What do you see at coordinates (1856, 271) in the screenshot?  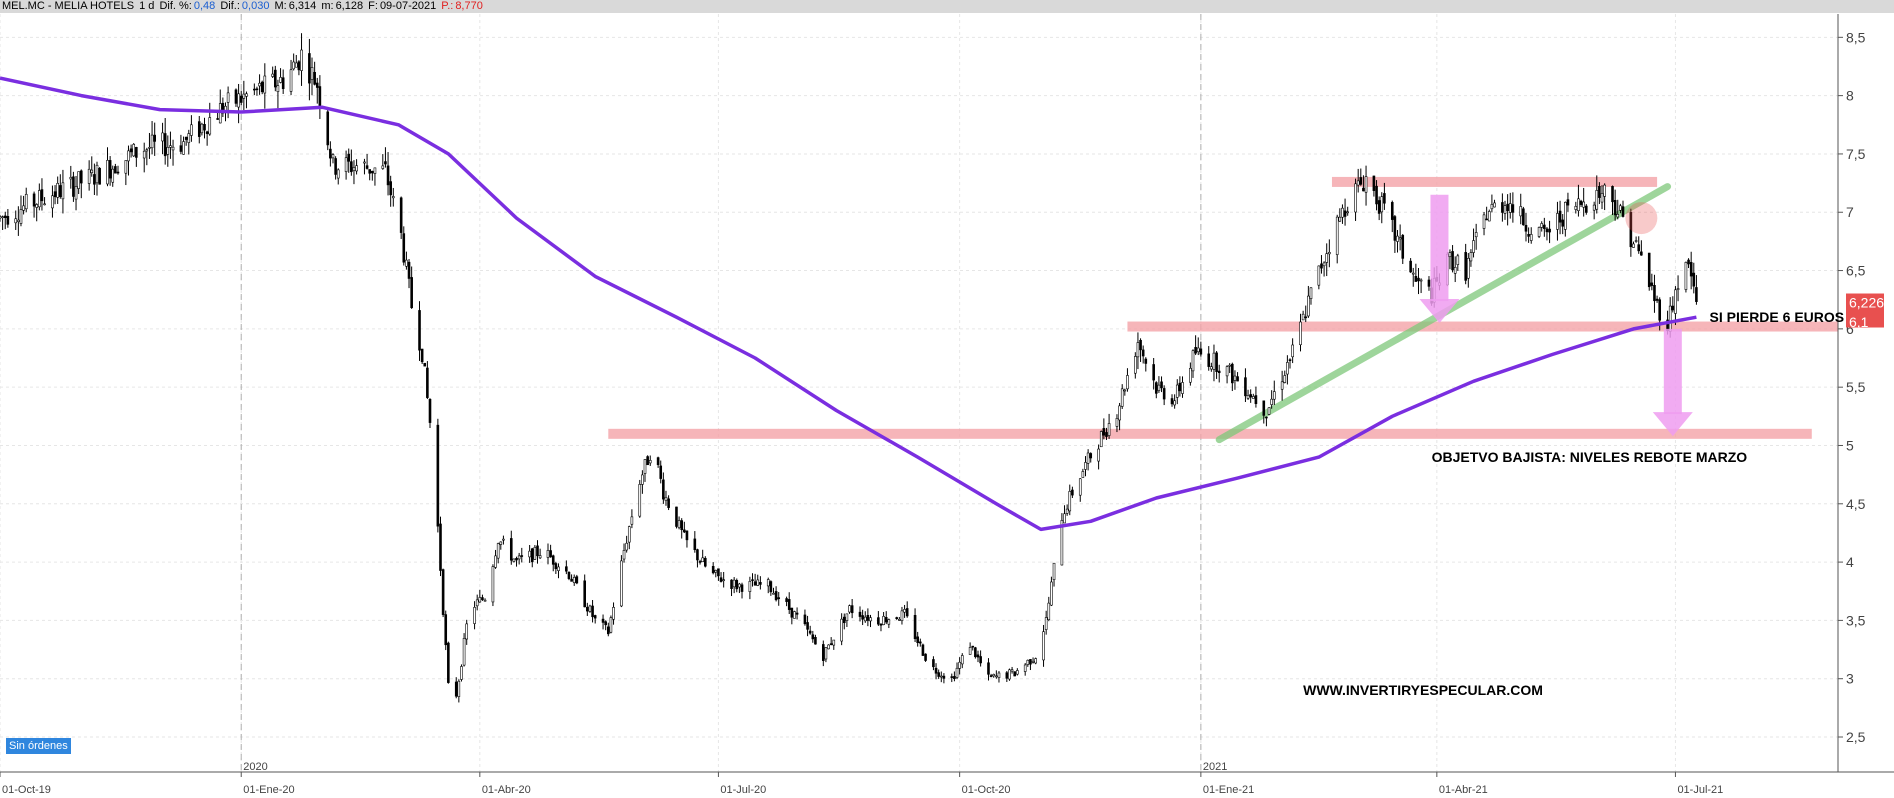 I see `y-tick-label: 6,5` at bounding box center [1856, 271].